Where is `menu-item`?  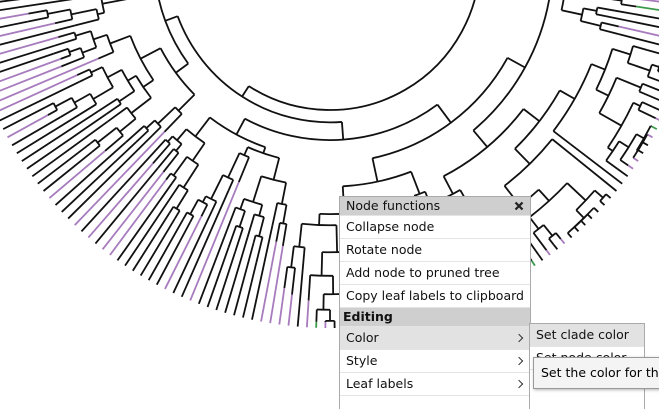
menu-item is located at coordinates (435, 402).